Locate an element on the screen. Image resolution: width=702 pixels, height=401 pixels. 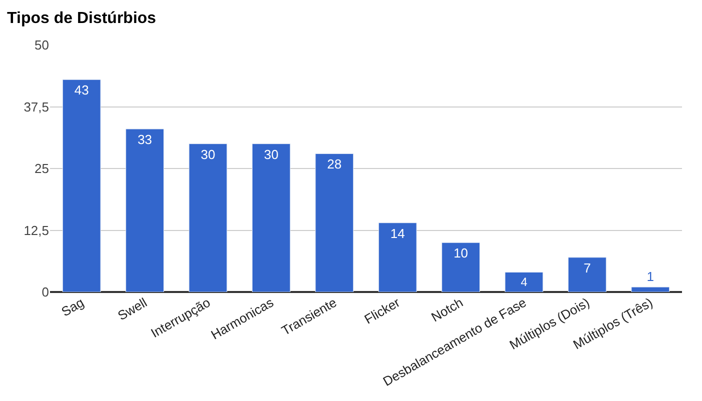
data-label: 43 is located at coordinates (81, 90).